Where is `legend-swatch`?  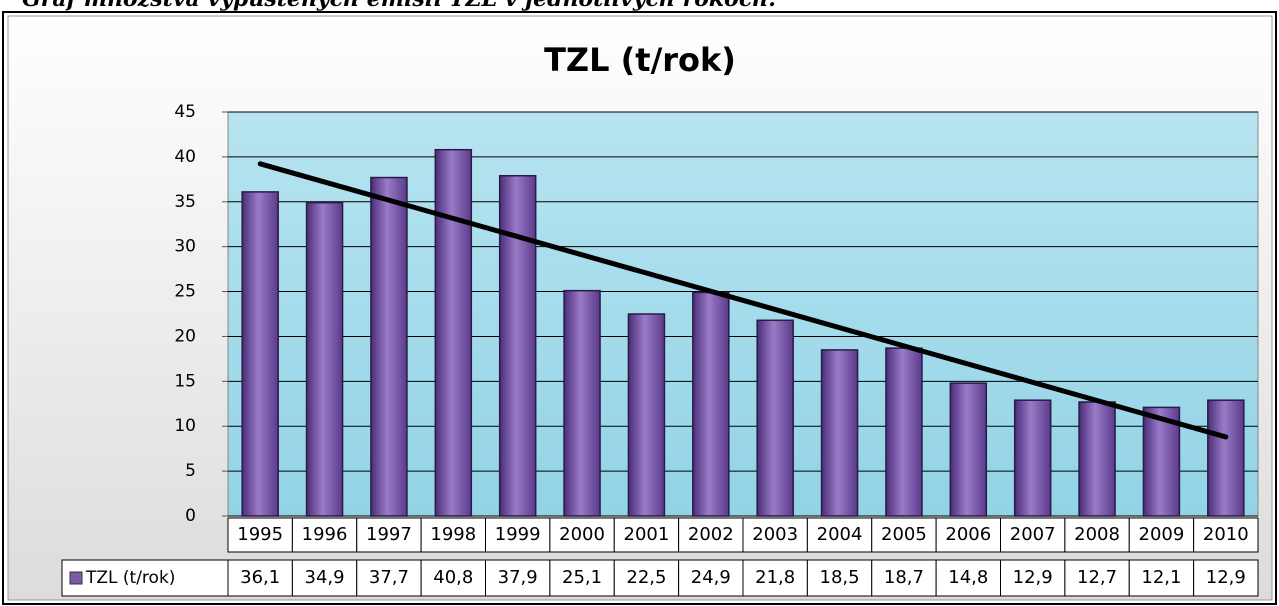 legend-swatch is located at coordinates (76, 578).